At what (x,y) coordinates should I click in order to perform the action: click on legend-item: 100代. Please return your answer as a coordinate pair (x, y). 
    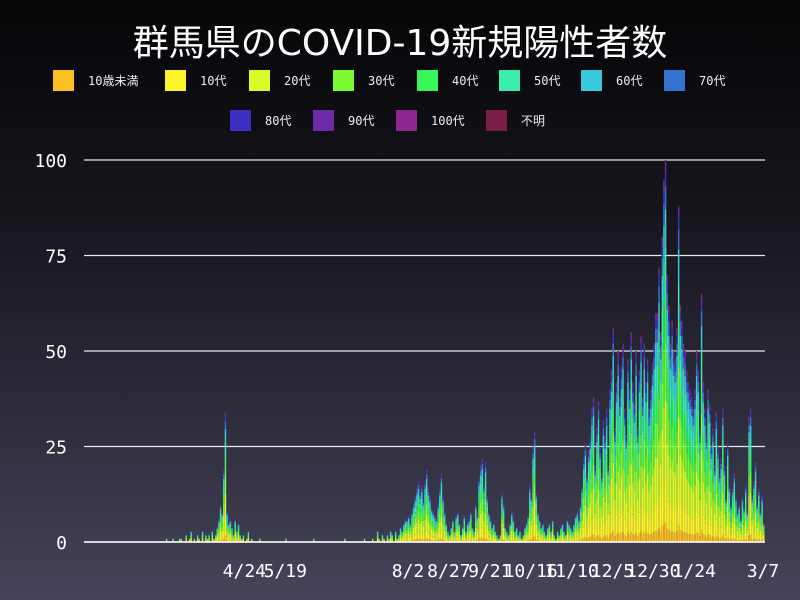
    Looking at the image, I should click on (430, 120).